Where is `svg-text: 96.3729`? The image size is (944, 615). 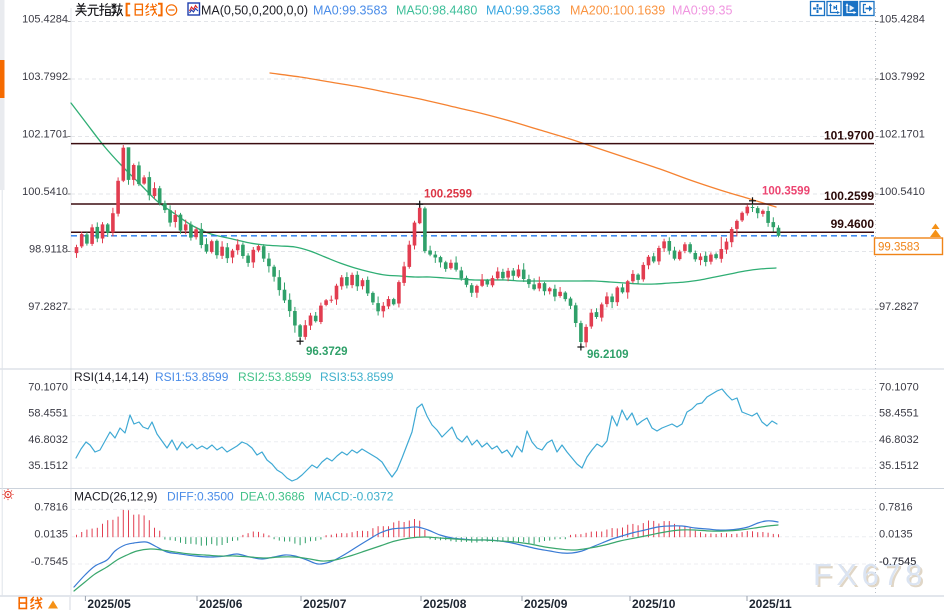
svg-text: 96.3729 is located at coordinates (327, 352).